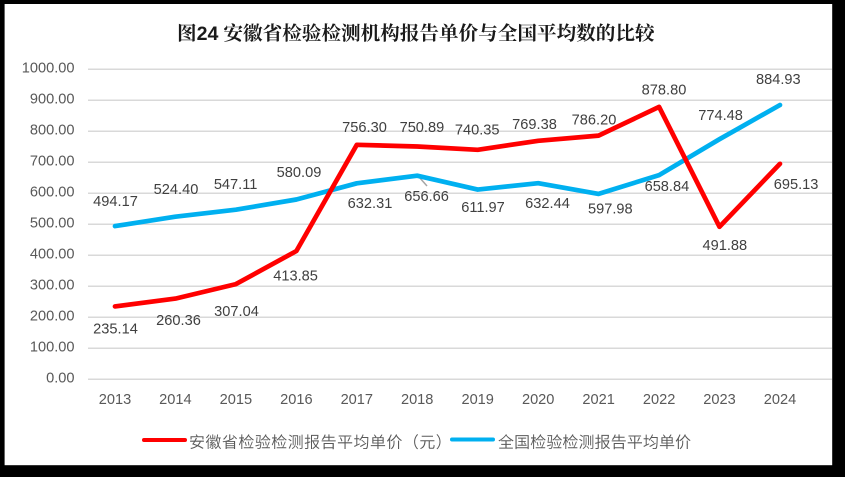  What do you see at coordinates (664, 91) in the screenshot?
I see `svg-text: 878.80` at bounding box center [664, 91].